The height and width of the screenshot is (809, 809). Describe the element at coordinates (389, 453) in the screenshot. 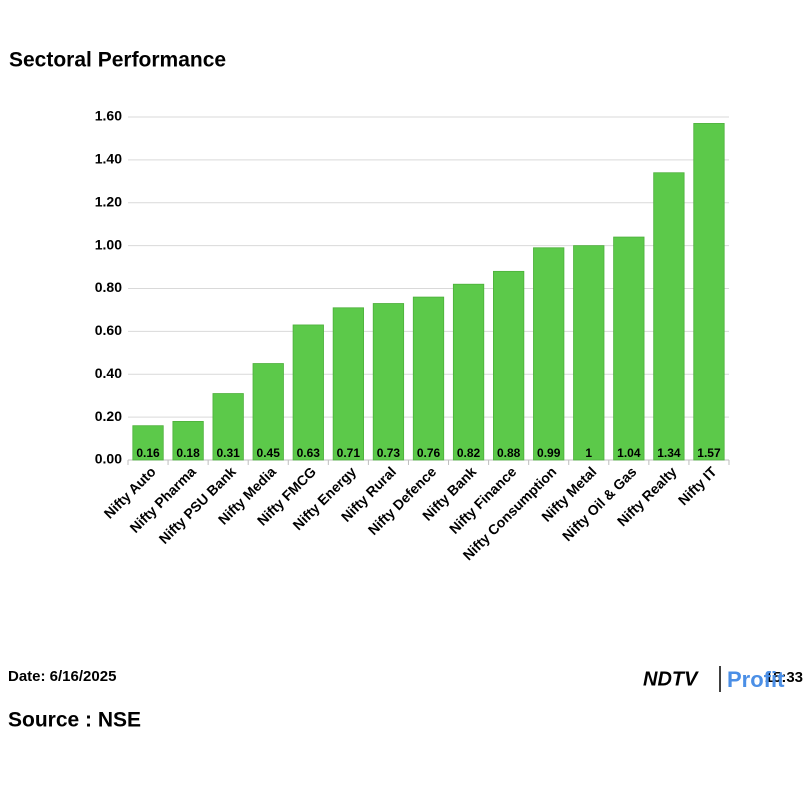

I see `data-label: 0.73` at that location.